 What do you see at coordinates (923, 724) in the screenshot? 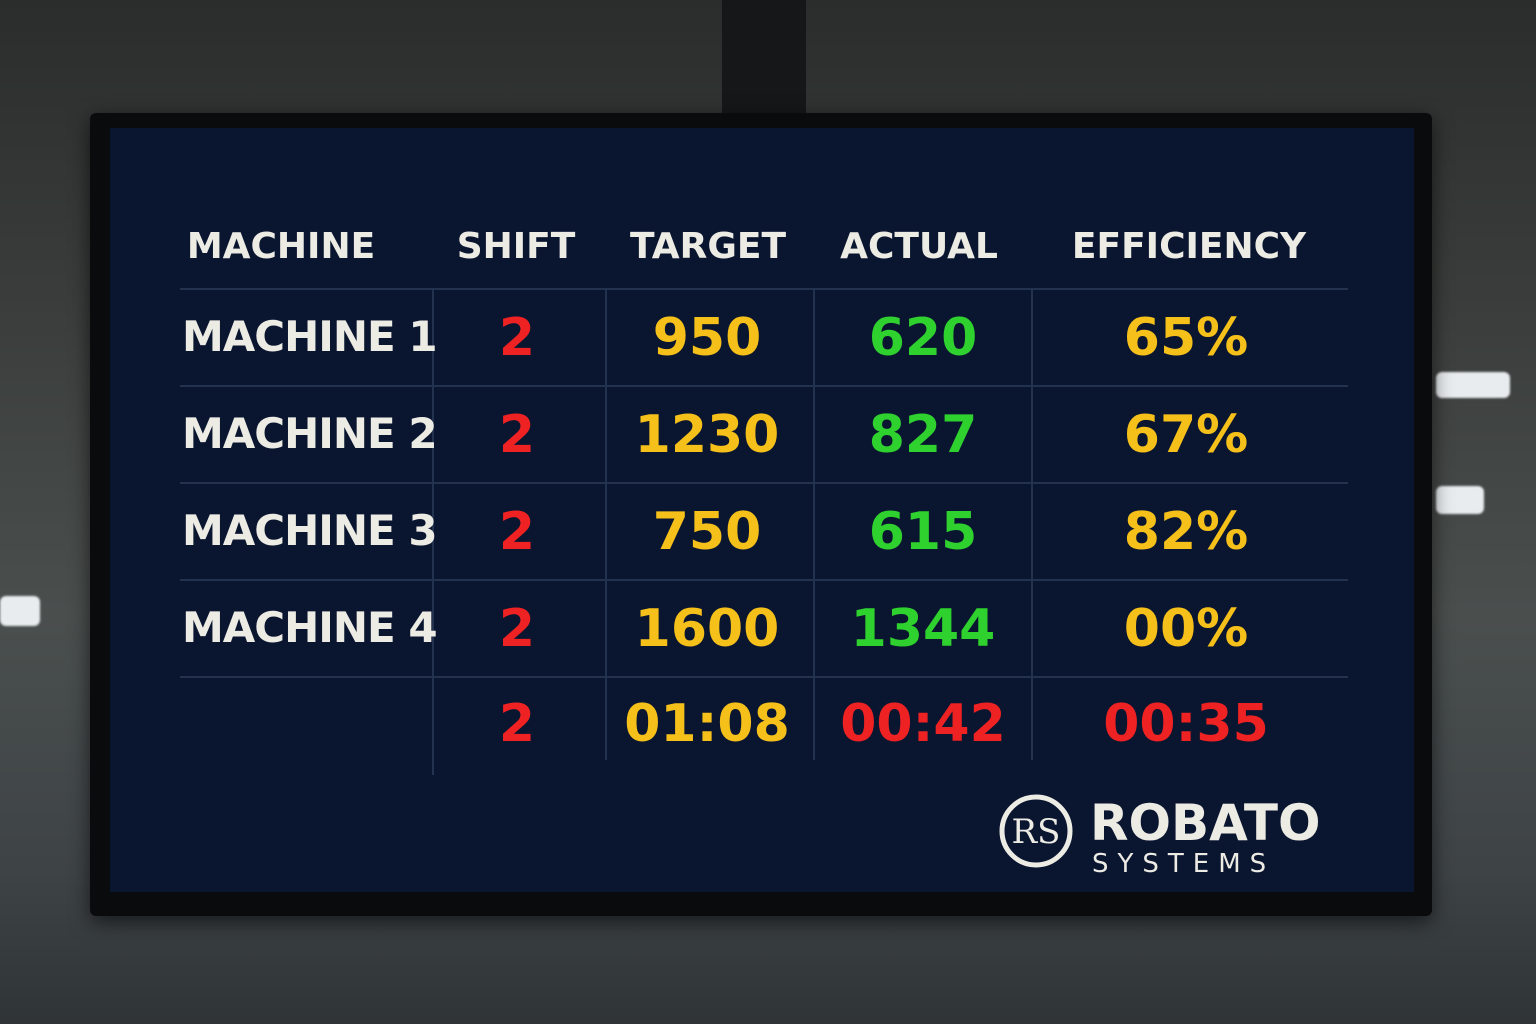
I see `footer-actual: 00:42` at bounding box center [923, 724].